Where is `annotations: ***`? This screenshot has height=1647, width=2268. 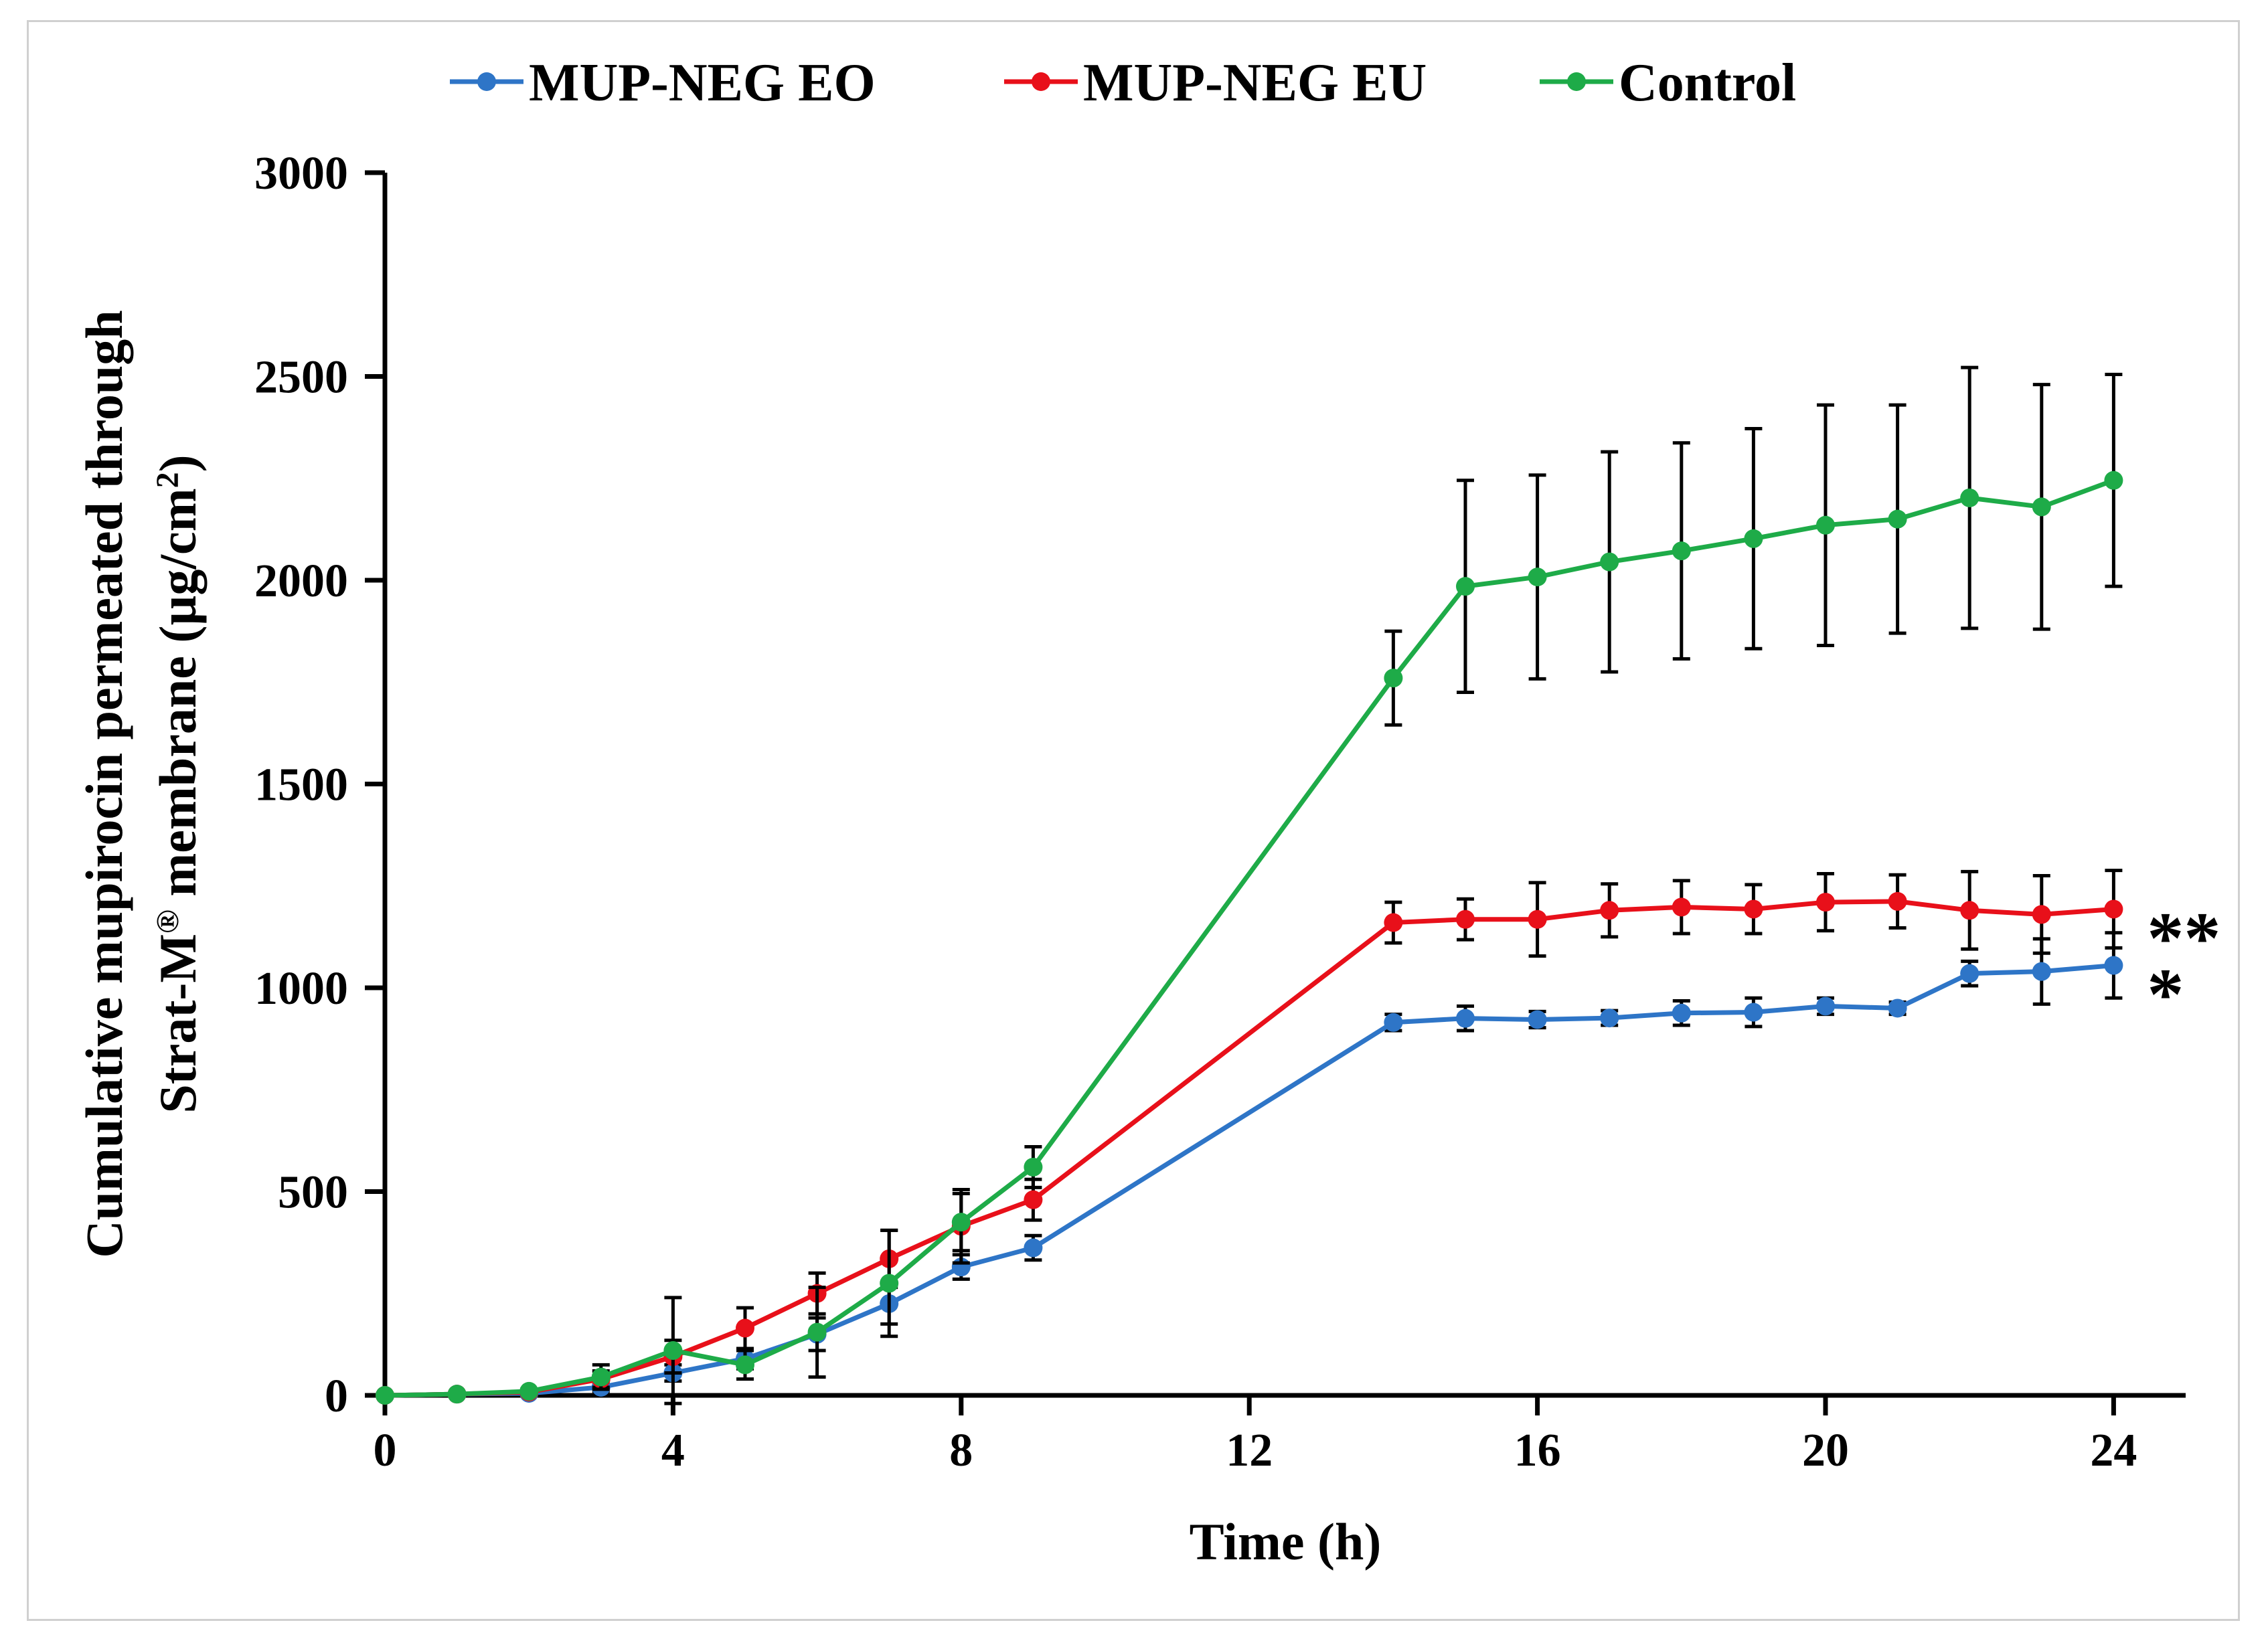 annotations: *** is located at coordinates (2183, 966).